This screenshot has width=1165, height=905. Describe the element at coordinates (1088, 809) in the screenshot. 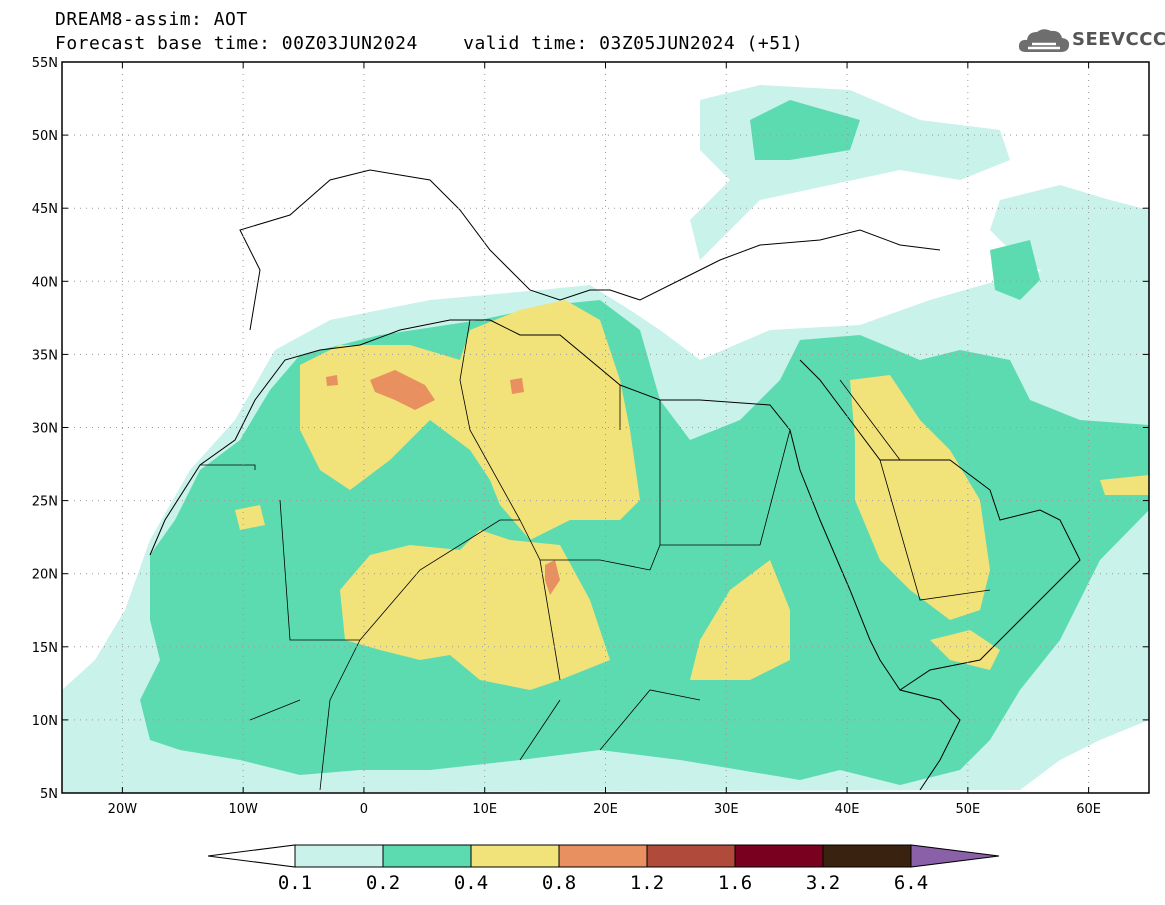

I see `lon-tick-label: 60E` at that location.